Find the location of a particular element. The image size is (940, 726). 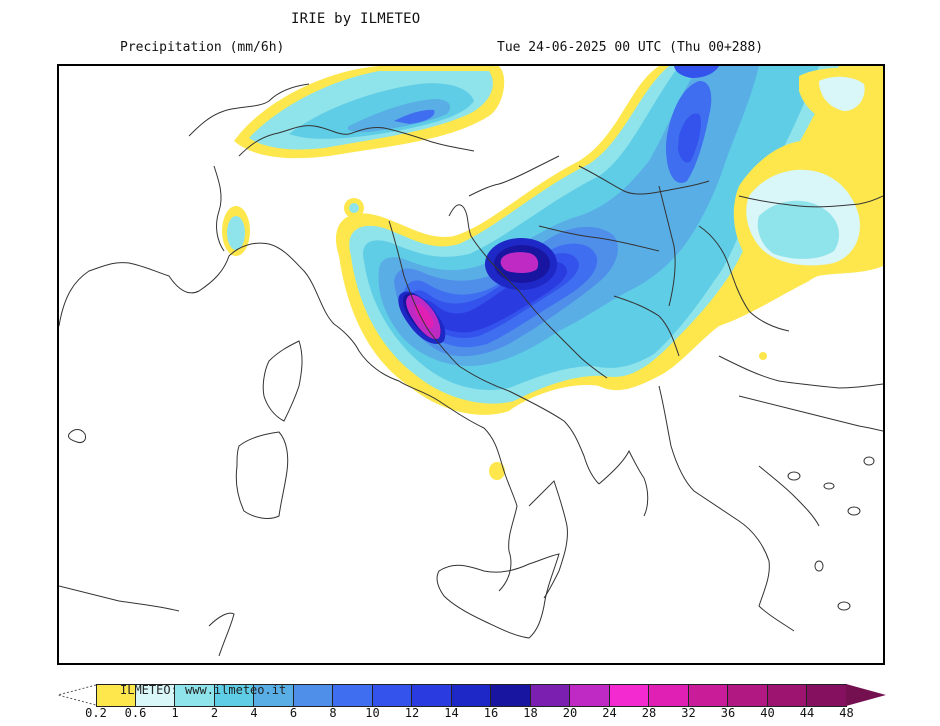

tick-label: 4 is located at coordinates (254, 713).